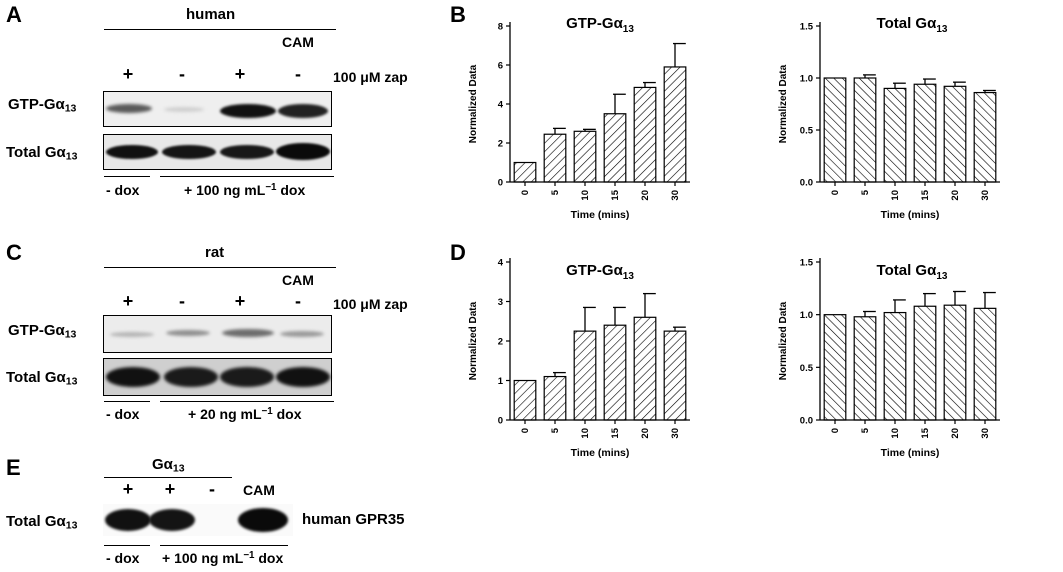  What do you see at coordinates (500, 342) in the screenshot?
I see `y-tick-label: 2` at bounding box center [500, 342].